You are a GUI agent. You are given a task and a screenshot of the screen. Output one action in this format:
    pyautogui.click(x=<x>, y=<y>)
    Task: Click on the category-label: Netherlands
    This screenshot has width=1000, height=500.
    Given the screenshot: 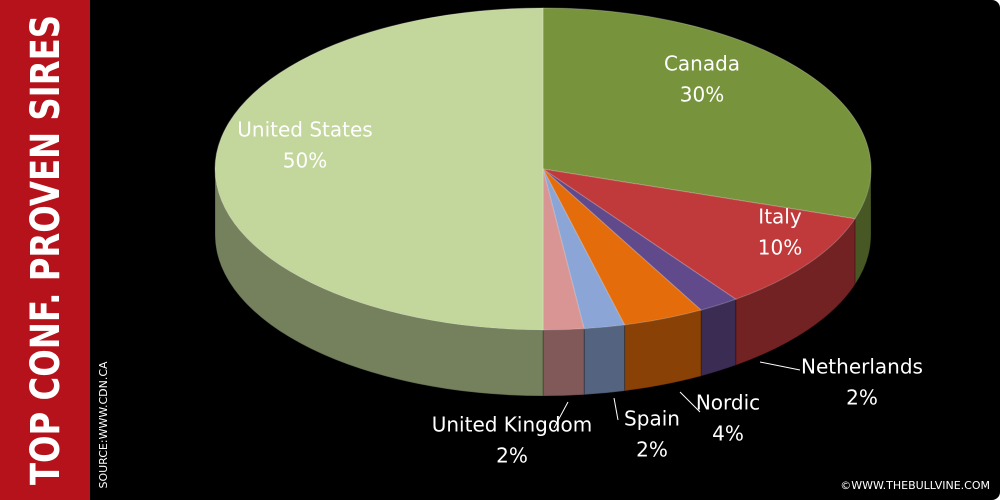 What is the action you would take?
    pyautogui.click(x=862, y=367)
    